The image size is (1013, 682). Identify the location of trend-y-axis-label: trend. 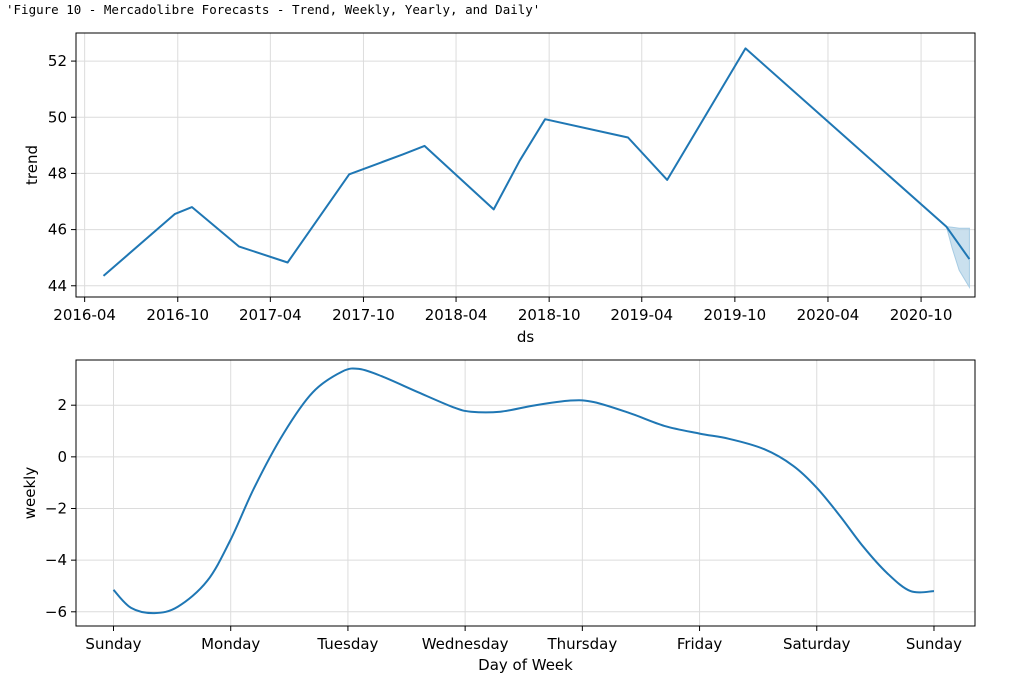
(32, 165).